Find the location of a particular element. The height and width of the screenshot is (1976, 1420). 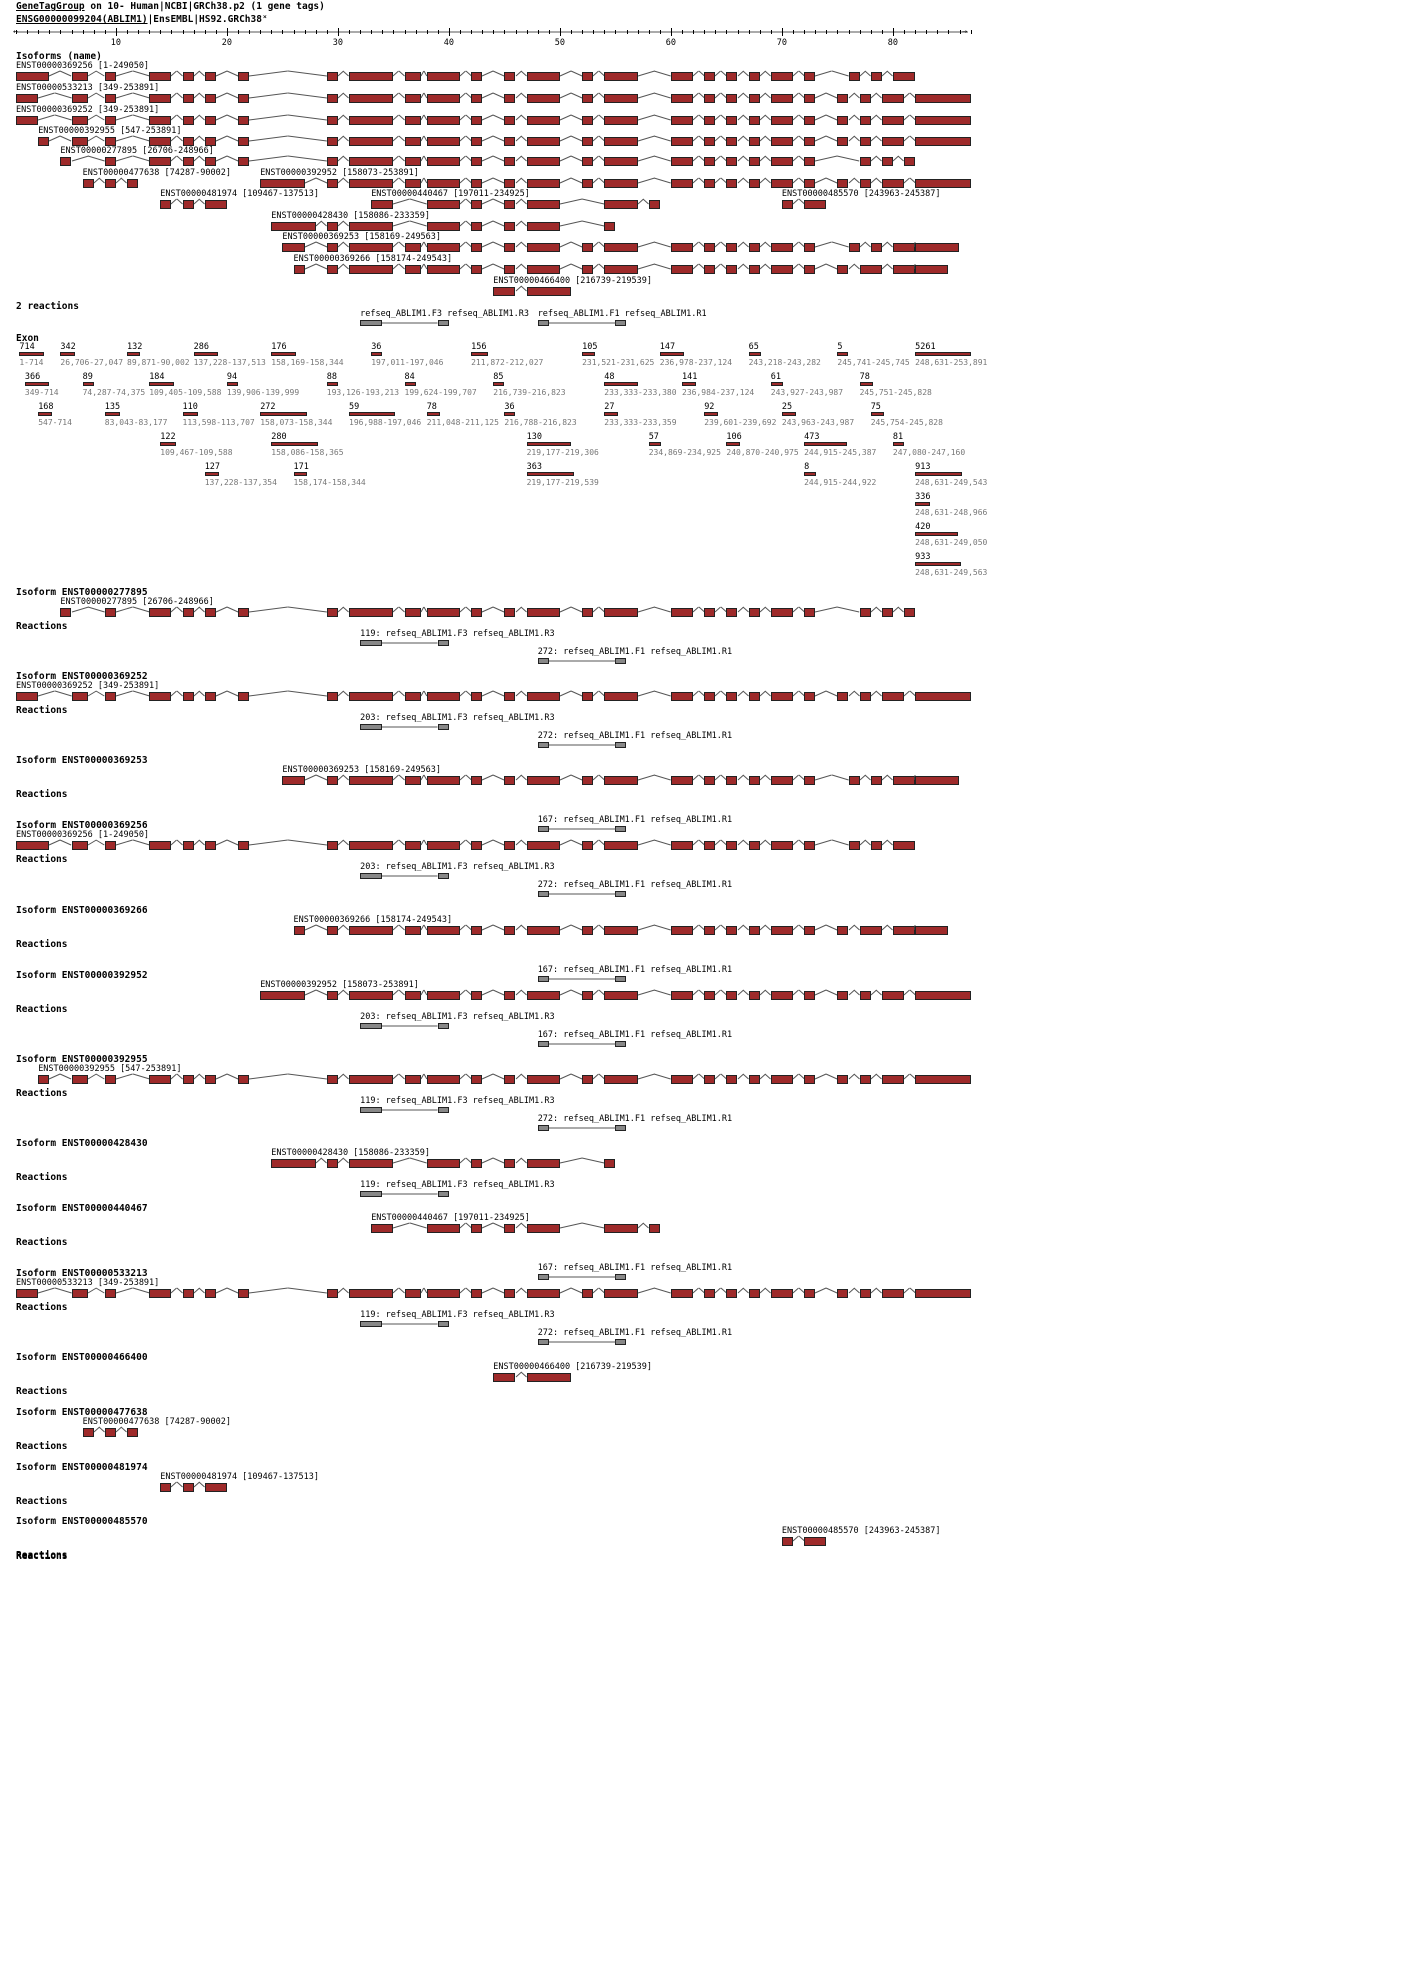

exon-size: 280 is located at coordinates (279, 437).